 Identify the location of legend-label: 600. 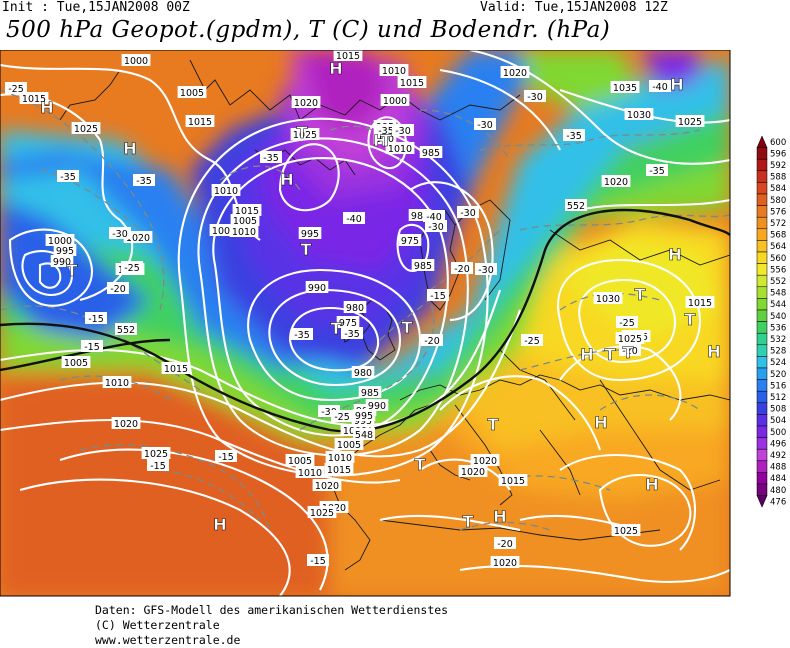
(778, 143).